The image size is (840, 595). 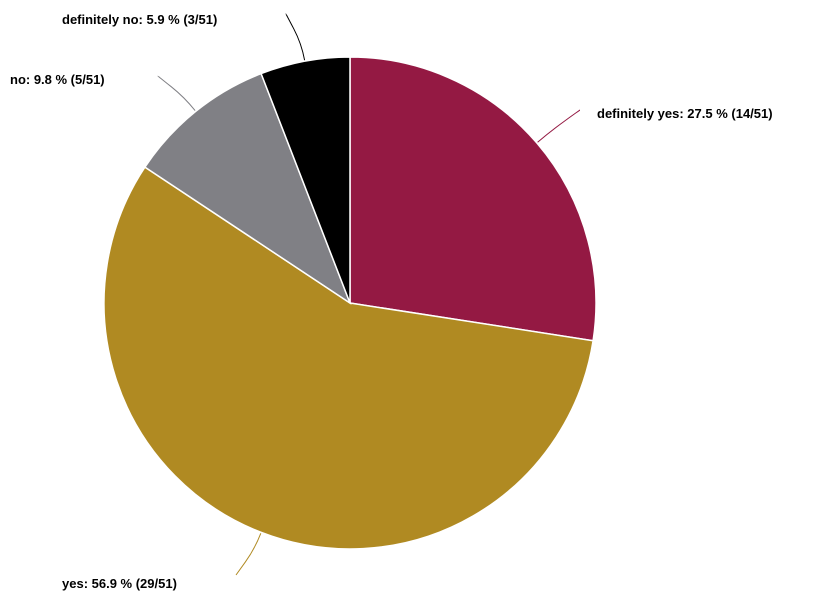 I want to click on pie-slice-definitely-no, so click(x=305, y=180).